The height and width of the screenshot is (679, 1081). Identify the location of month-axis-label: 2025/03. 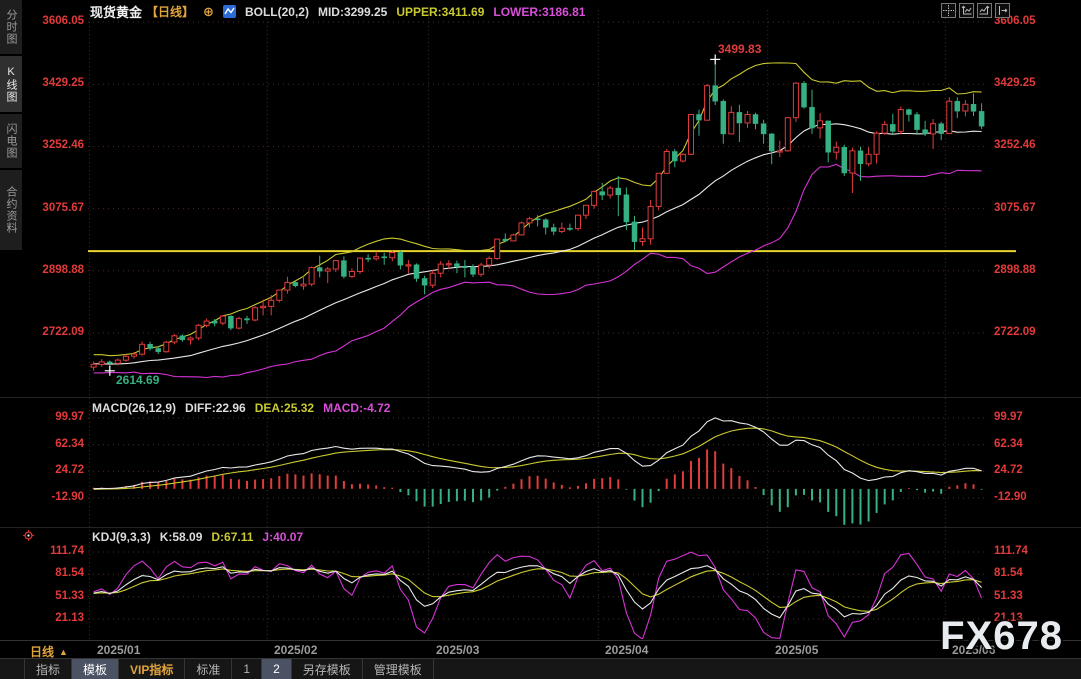
(458, 650).